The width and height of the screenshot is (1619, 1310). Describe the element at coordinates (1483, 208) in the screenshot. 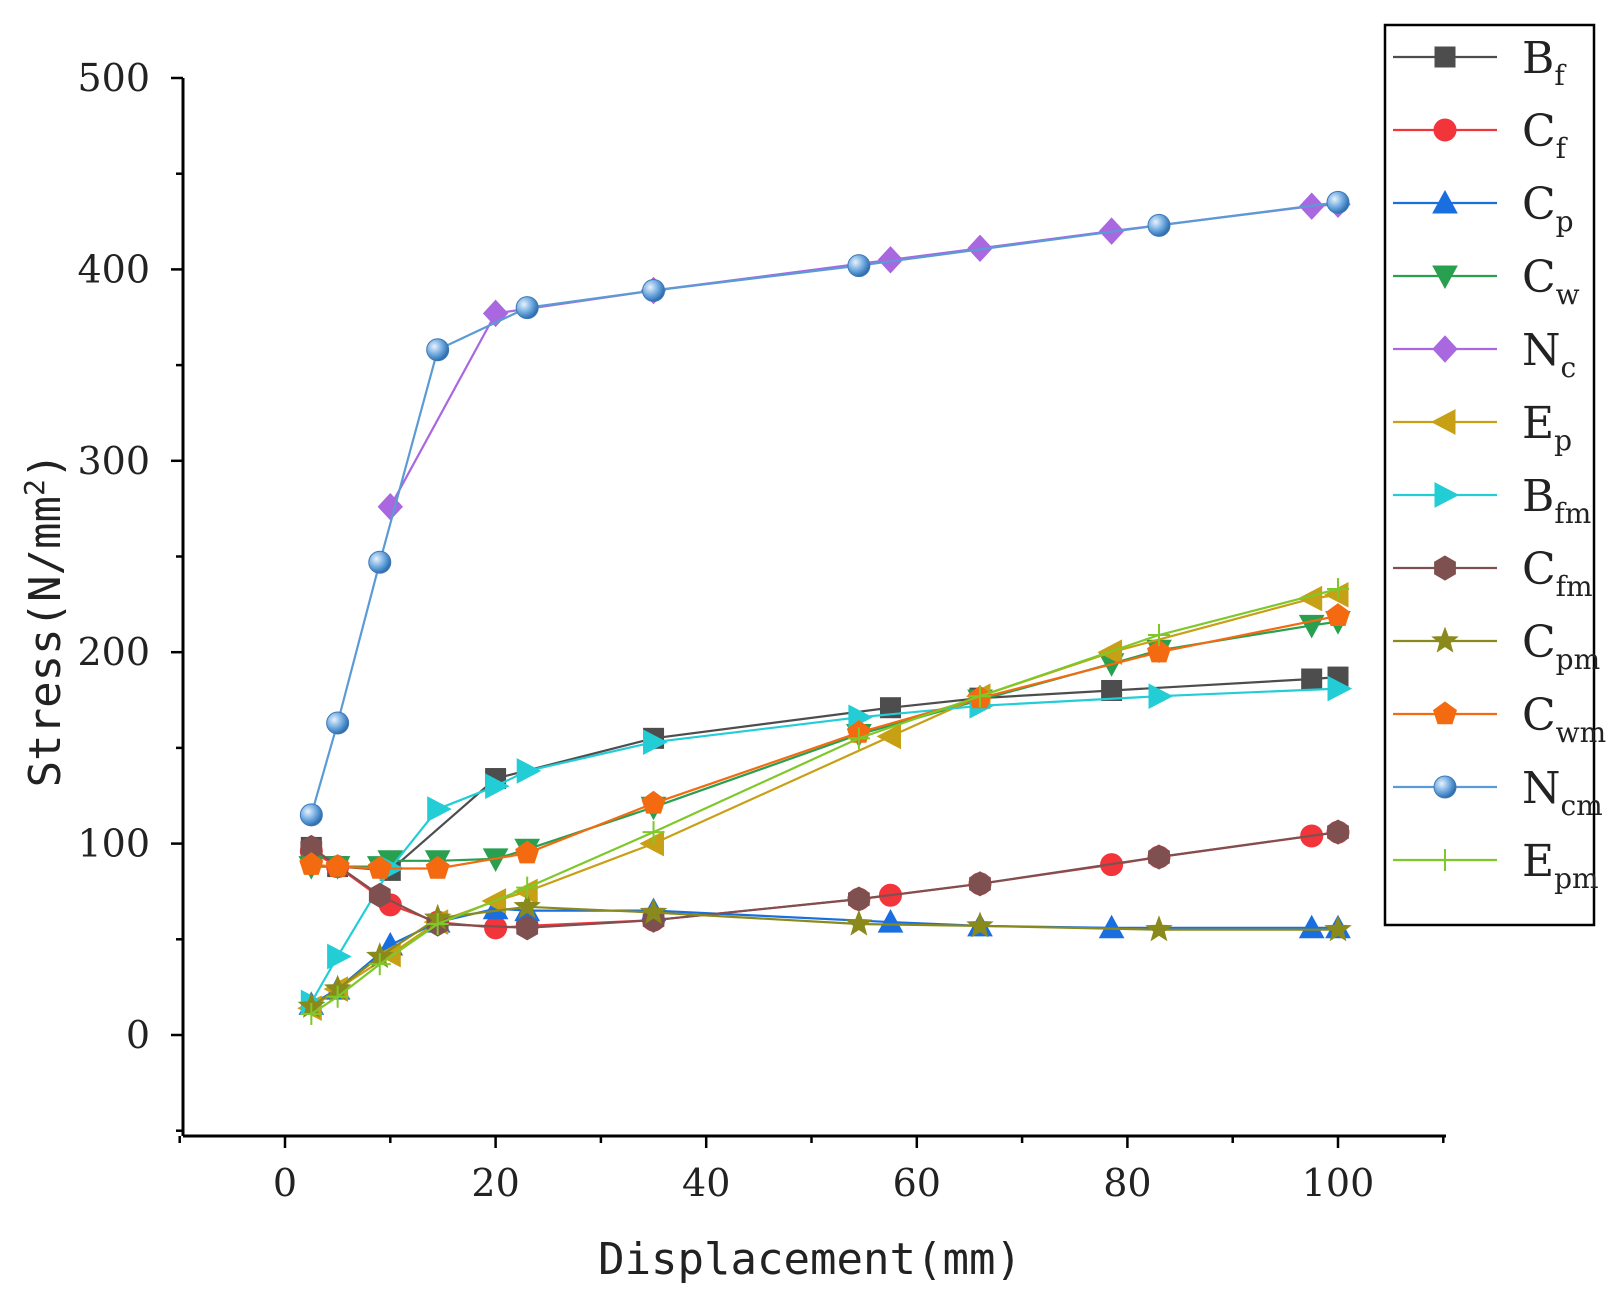

I see `legend-item-c-p: Cp` at that location.